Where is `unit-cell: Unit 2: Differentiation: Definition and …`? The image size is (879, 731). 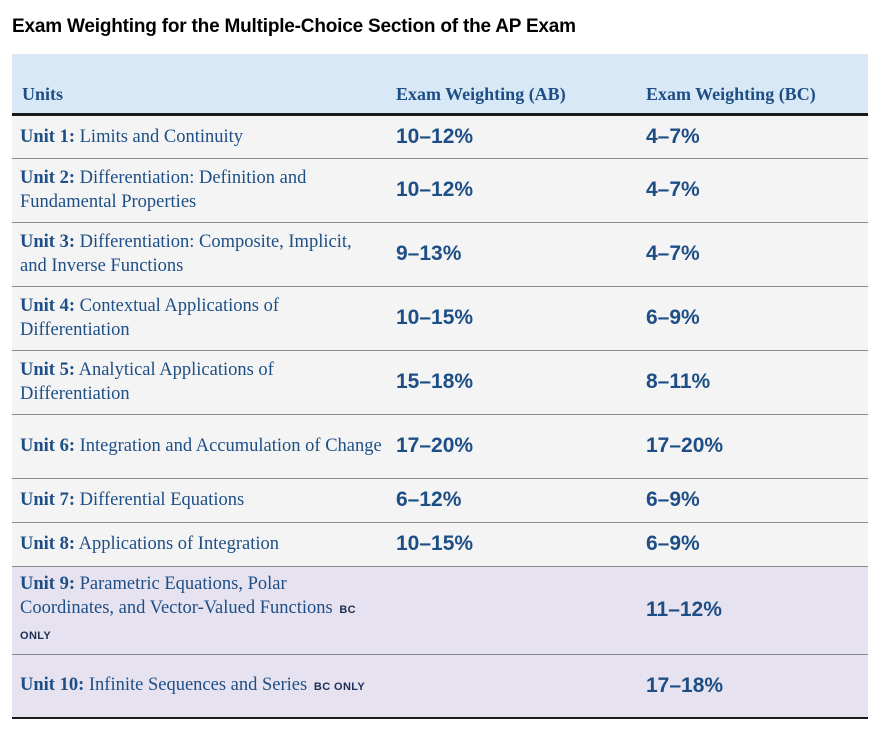 unit-cell: Unit 2: Differentiation: Definition and … is located at coordinates (199, 190).